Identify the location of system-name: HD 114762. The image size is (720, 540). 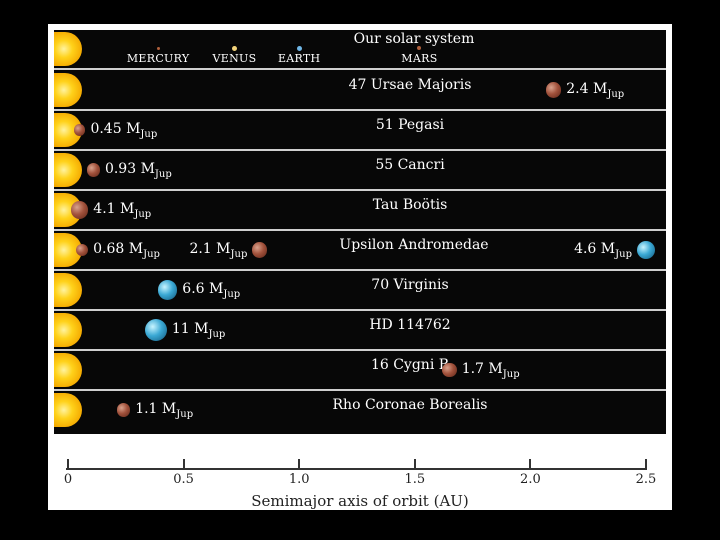
(410, 325).